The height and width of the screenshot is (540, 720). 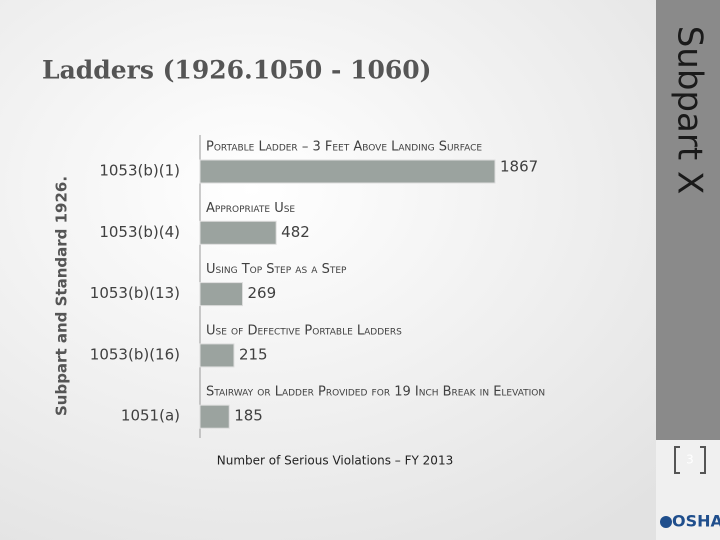 What do you see at coordinates (139, 171) in the screenshot?
I see `category-label: 1053(b)(1)` at bounding box center [139, 171].